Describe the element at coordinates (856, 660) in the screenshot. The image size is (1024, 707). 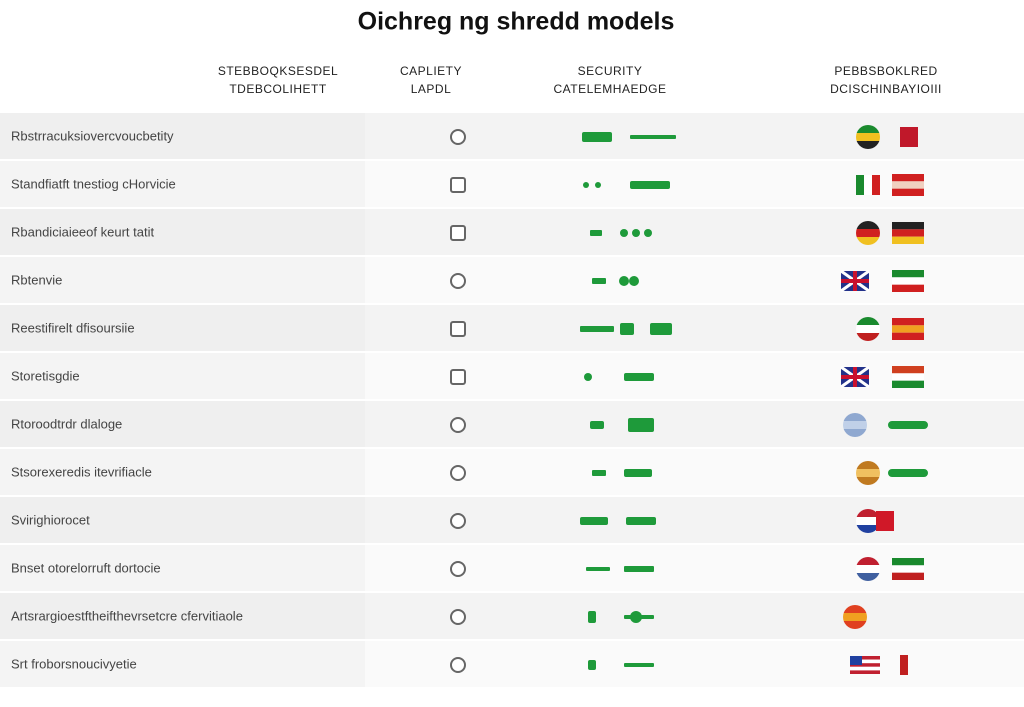
I see `flag-canton` at that location.